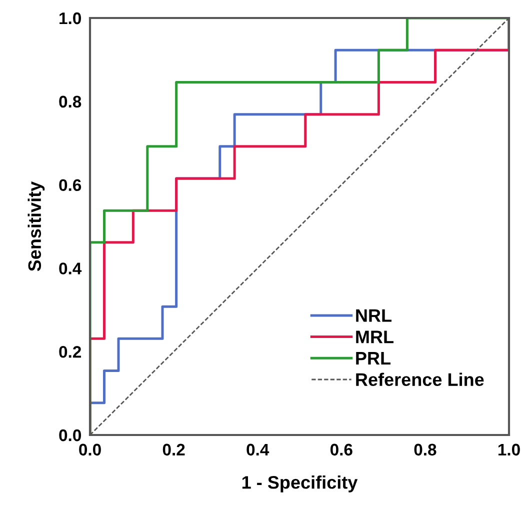  I want to click on x-tick-label: 0.2, so click(173, 450).